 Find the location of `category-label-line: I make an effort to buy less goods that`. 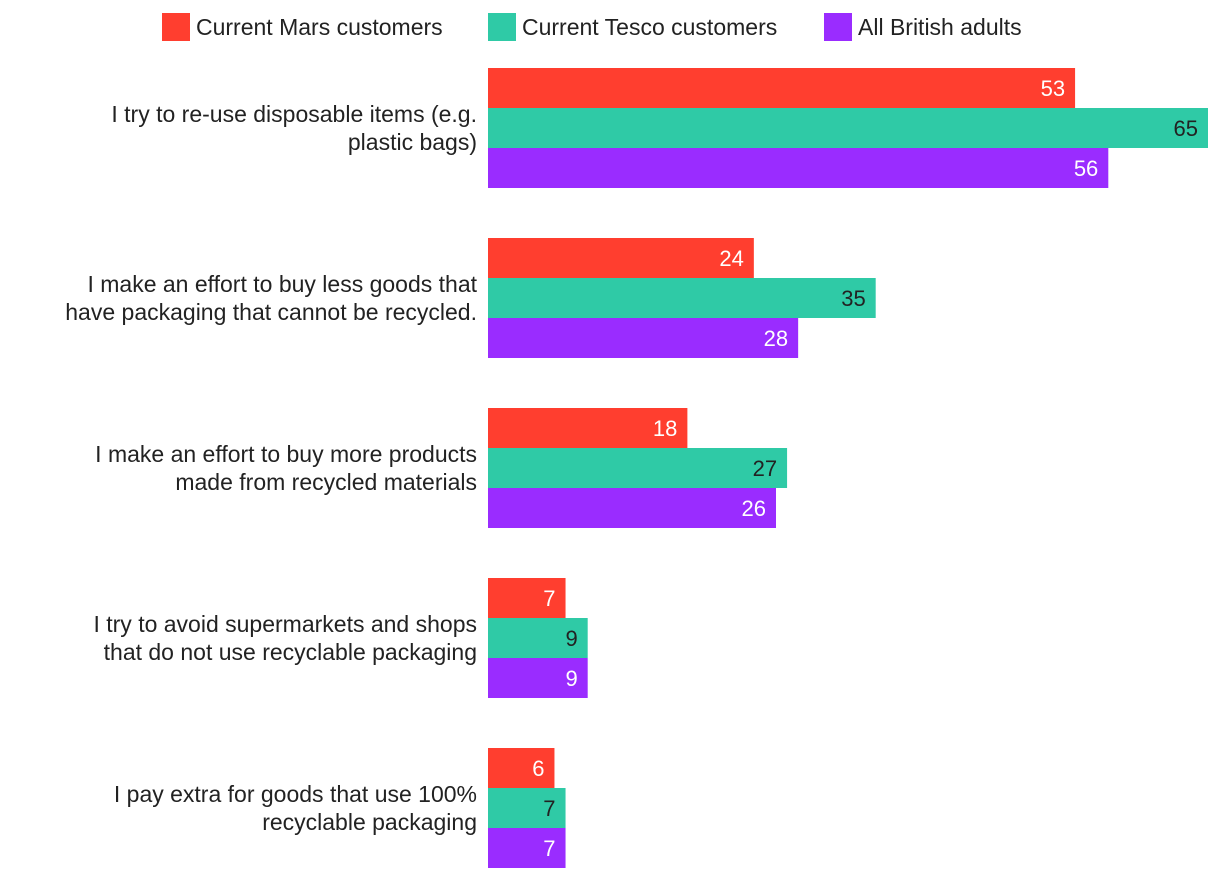

category-label-line: I make an effort to buy less goods that is located at coordinates (282, 284).